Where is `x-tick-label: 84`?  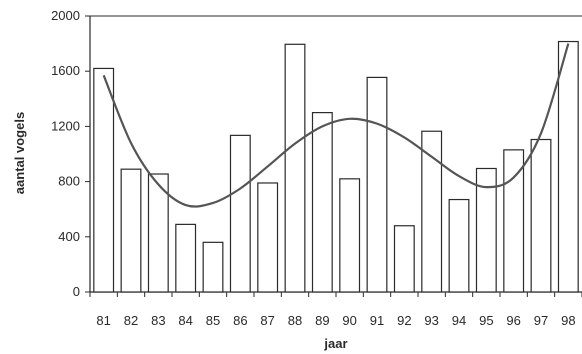
x-tick-label: 84 is located at coordinates (185, 320).